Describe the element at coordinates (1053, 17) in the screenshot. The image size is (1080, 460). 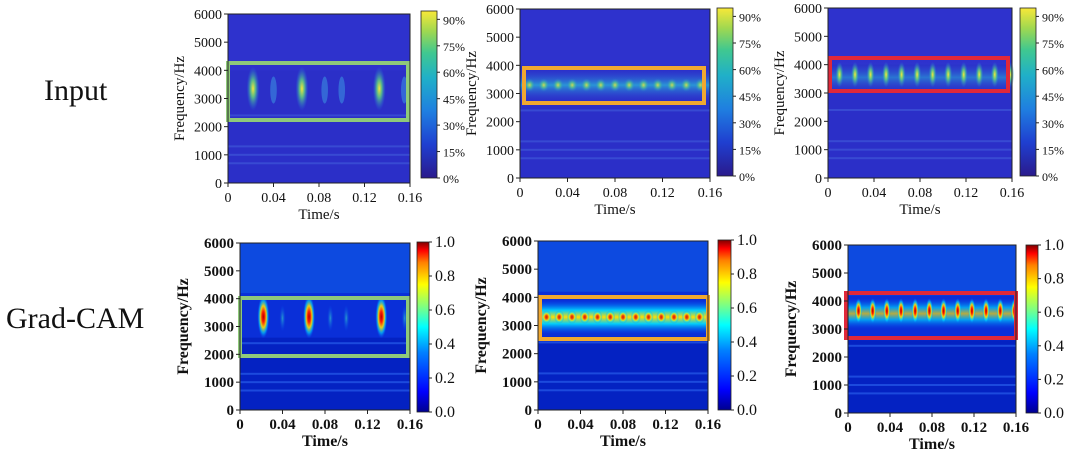
I see `colorbar-tick-label: 90%` at that location.